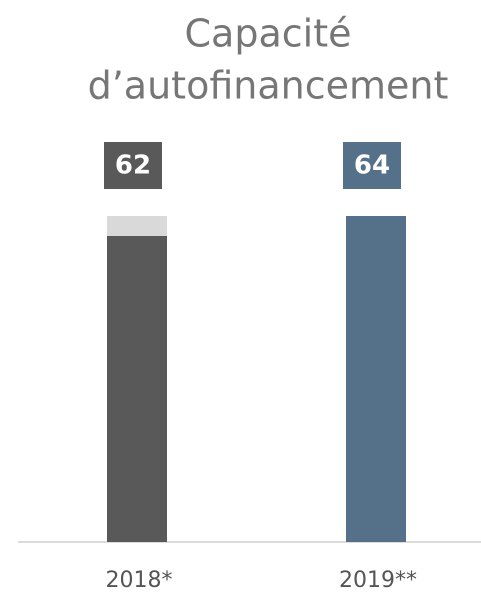 This screenshot has width=481, height=598. What do you see at coordinates (139, 580) in the screenshot?
I see `x-tick-label: 2018*` at bounding box center [139, 580].